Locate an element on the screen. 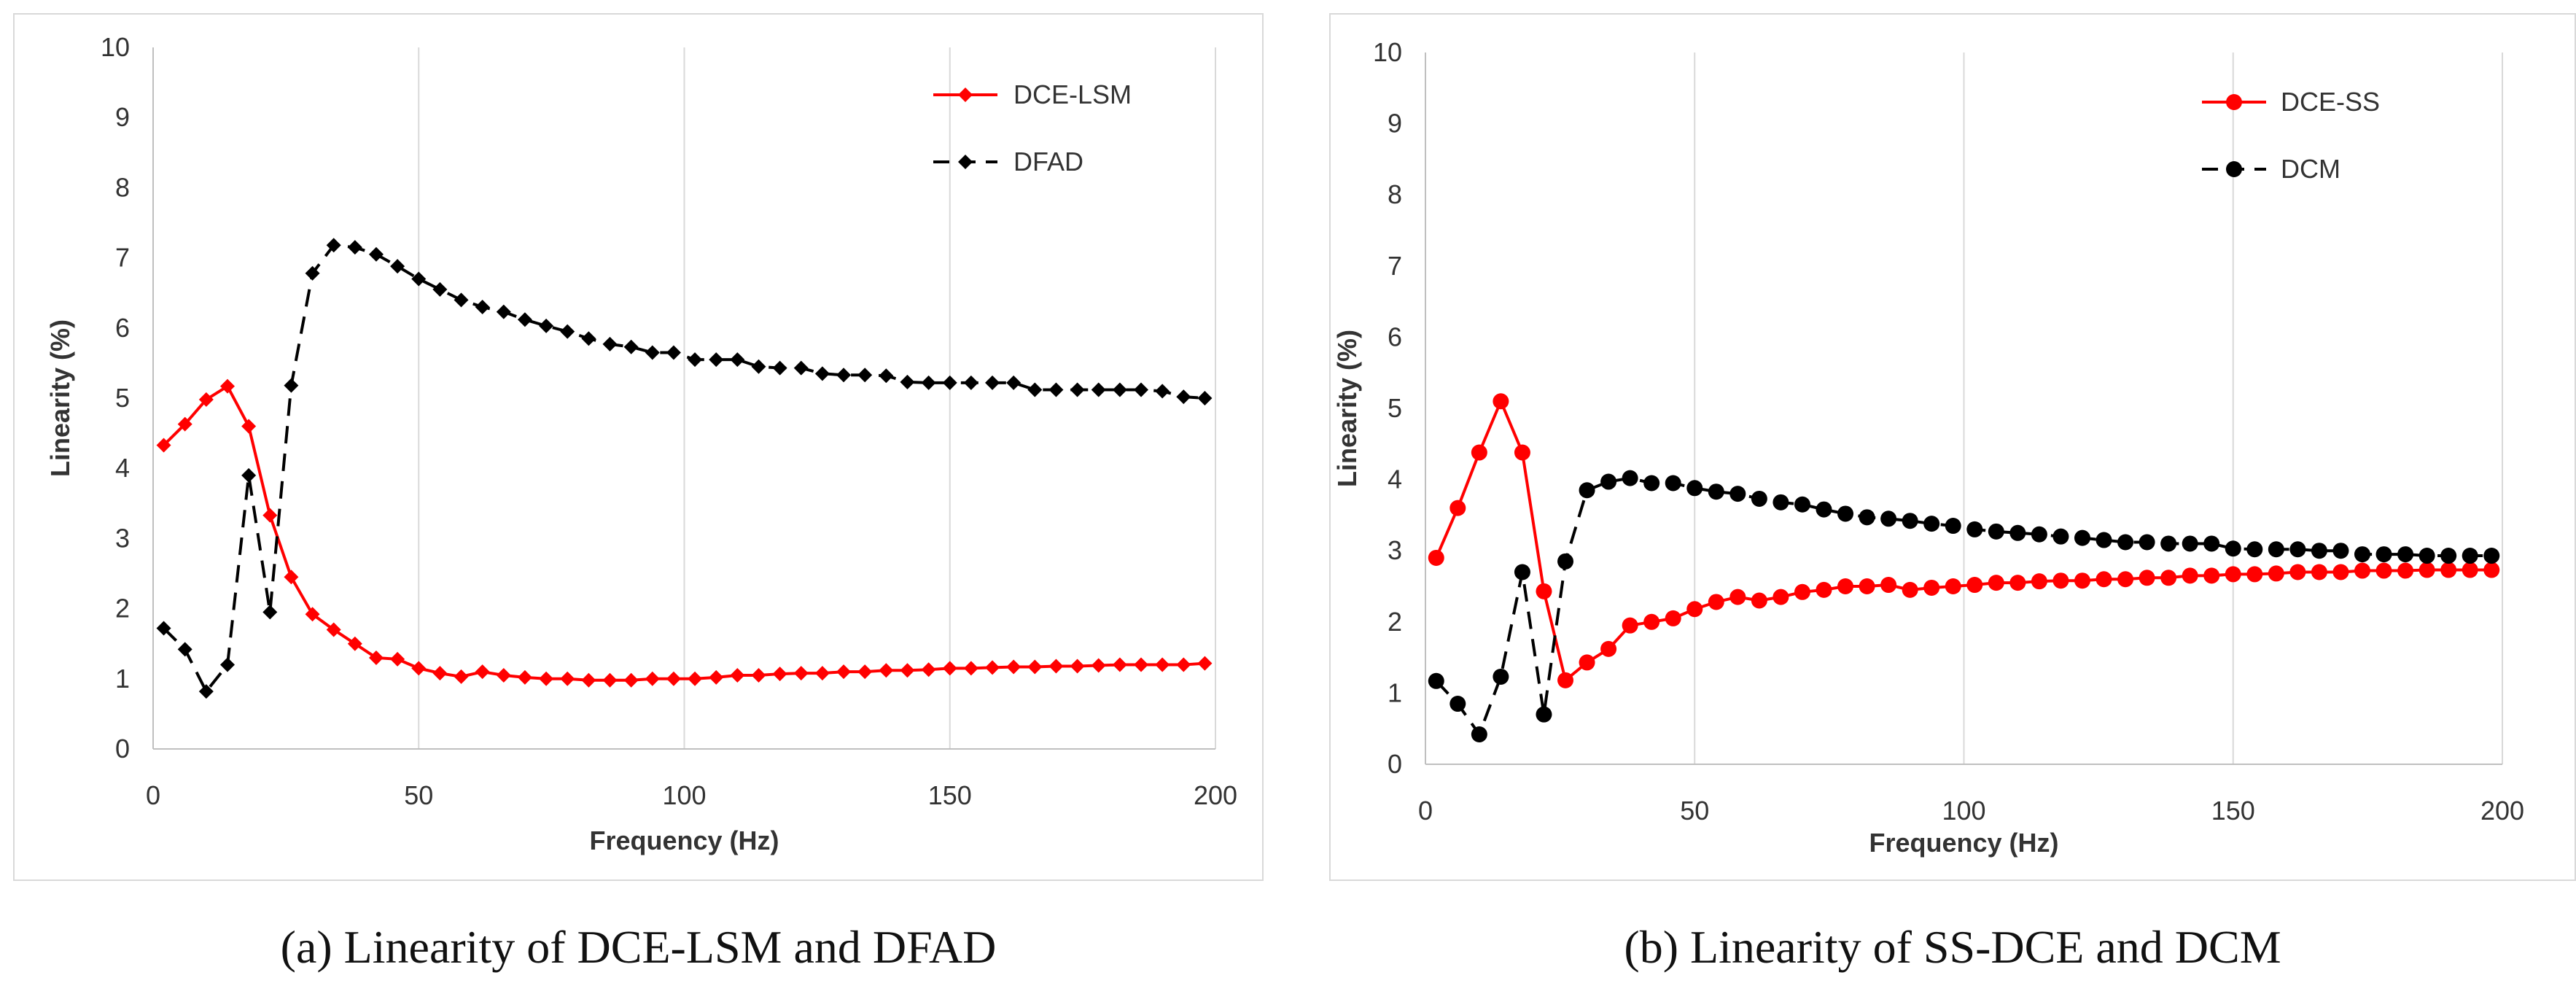 The image size is (2576, 1002). y-tick-label: 0 is located at coordinates (1395, 764).